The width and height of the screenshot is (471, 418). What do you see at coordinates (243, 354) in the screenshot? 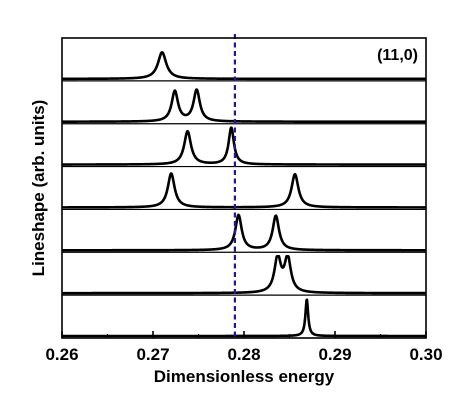
I see `x-tick-label: 0.28` at bounding box center [243, 354].